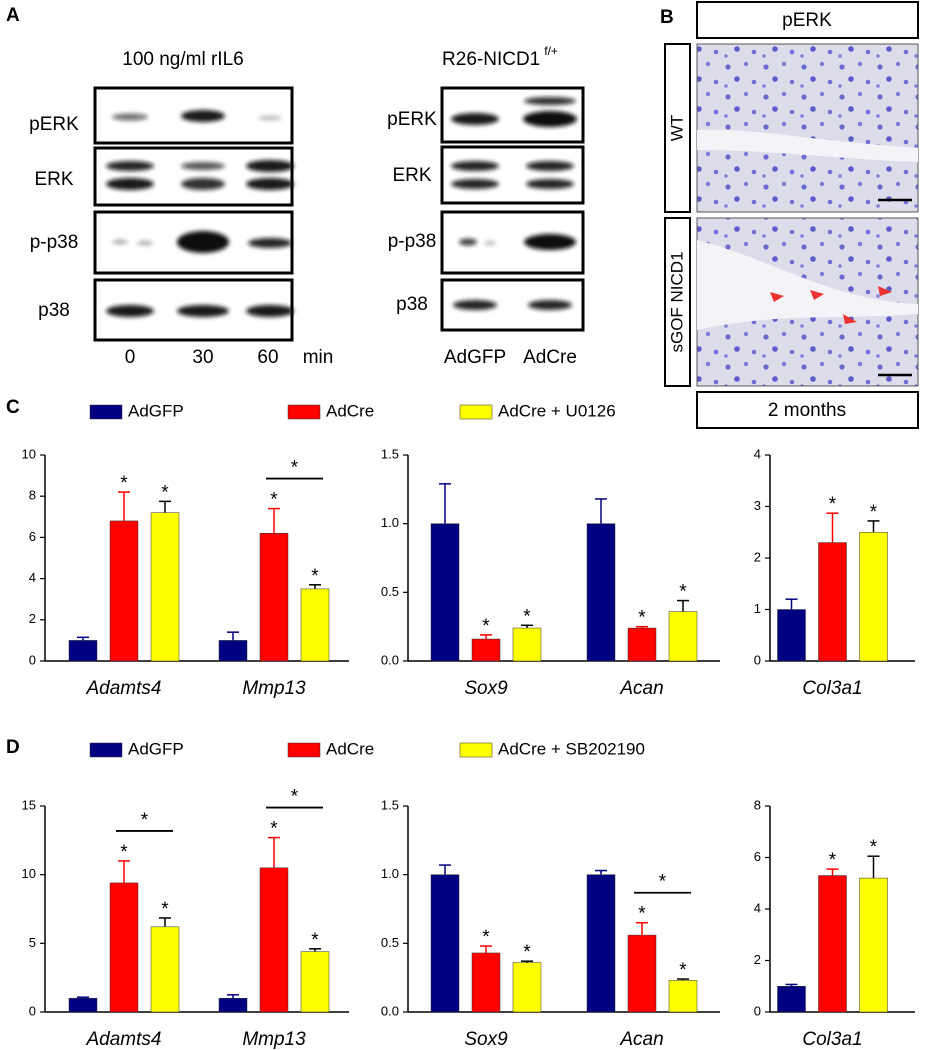  I want to click on lane-unit: min, so click(318, 357).